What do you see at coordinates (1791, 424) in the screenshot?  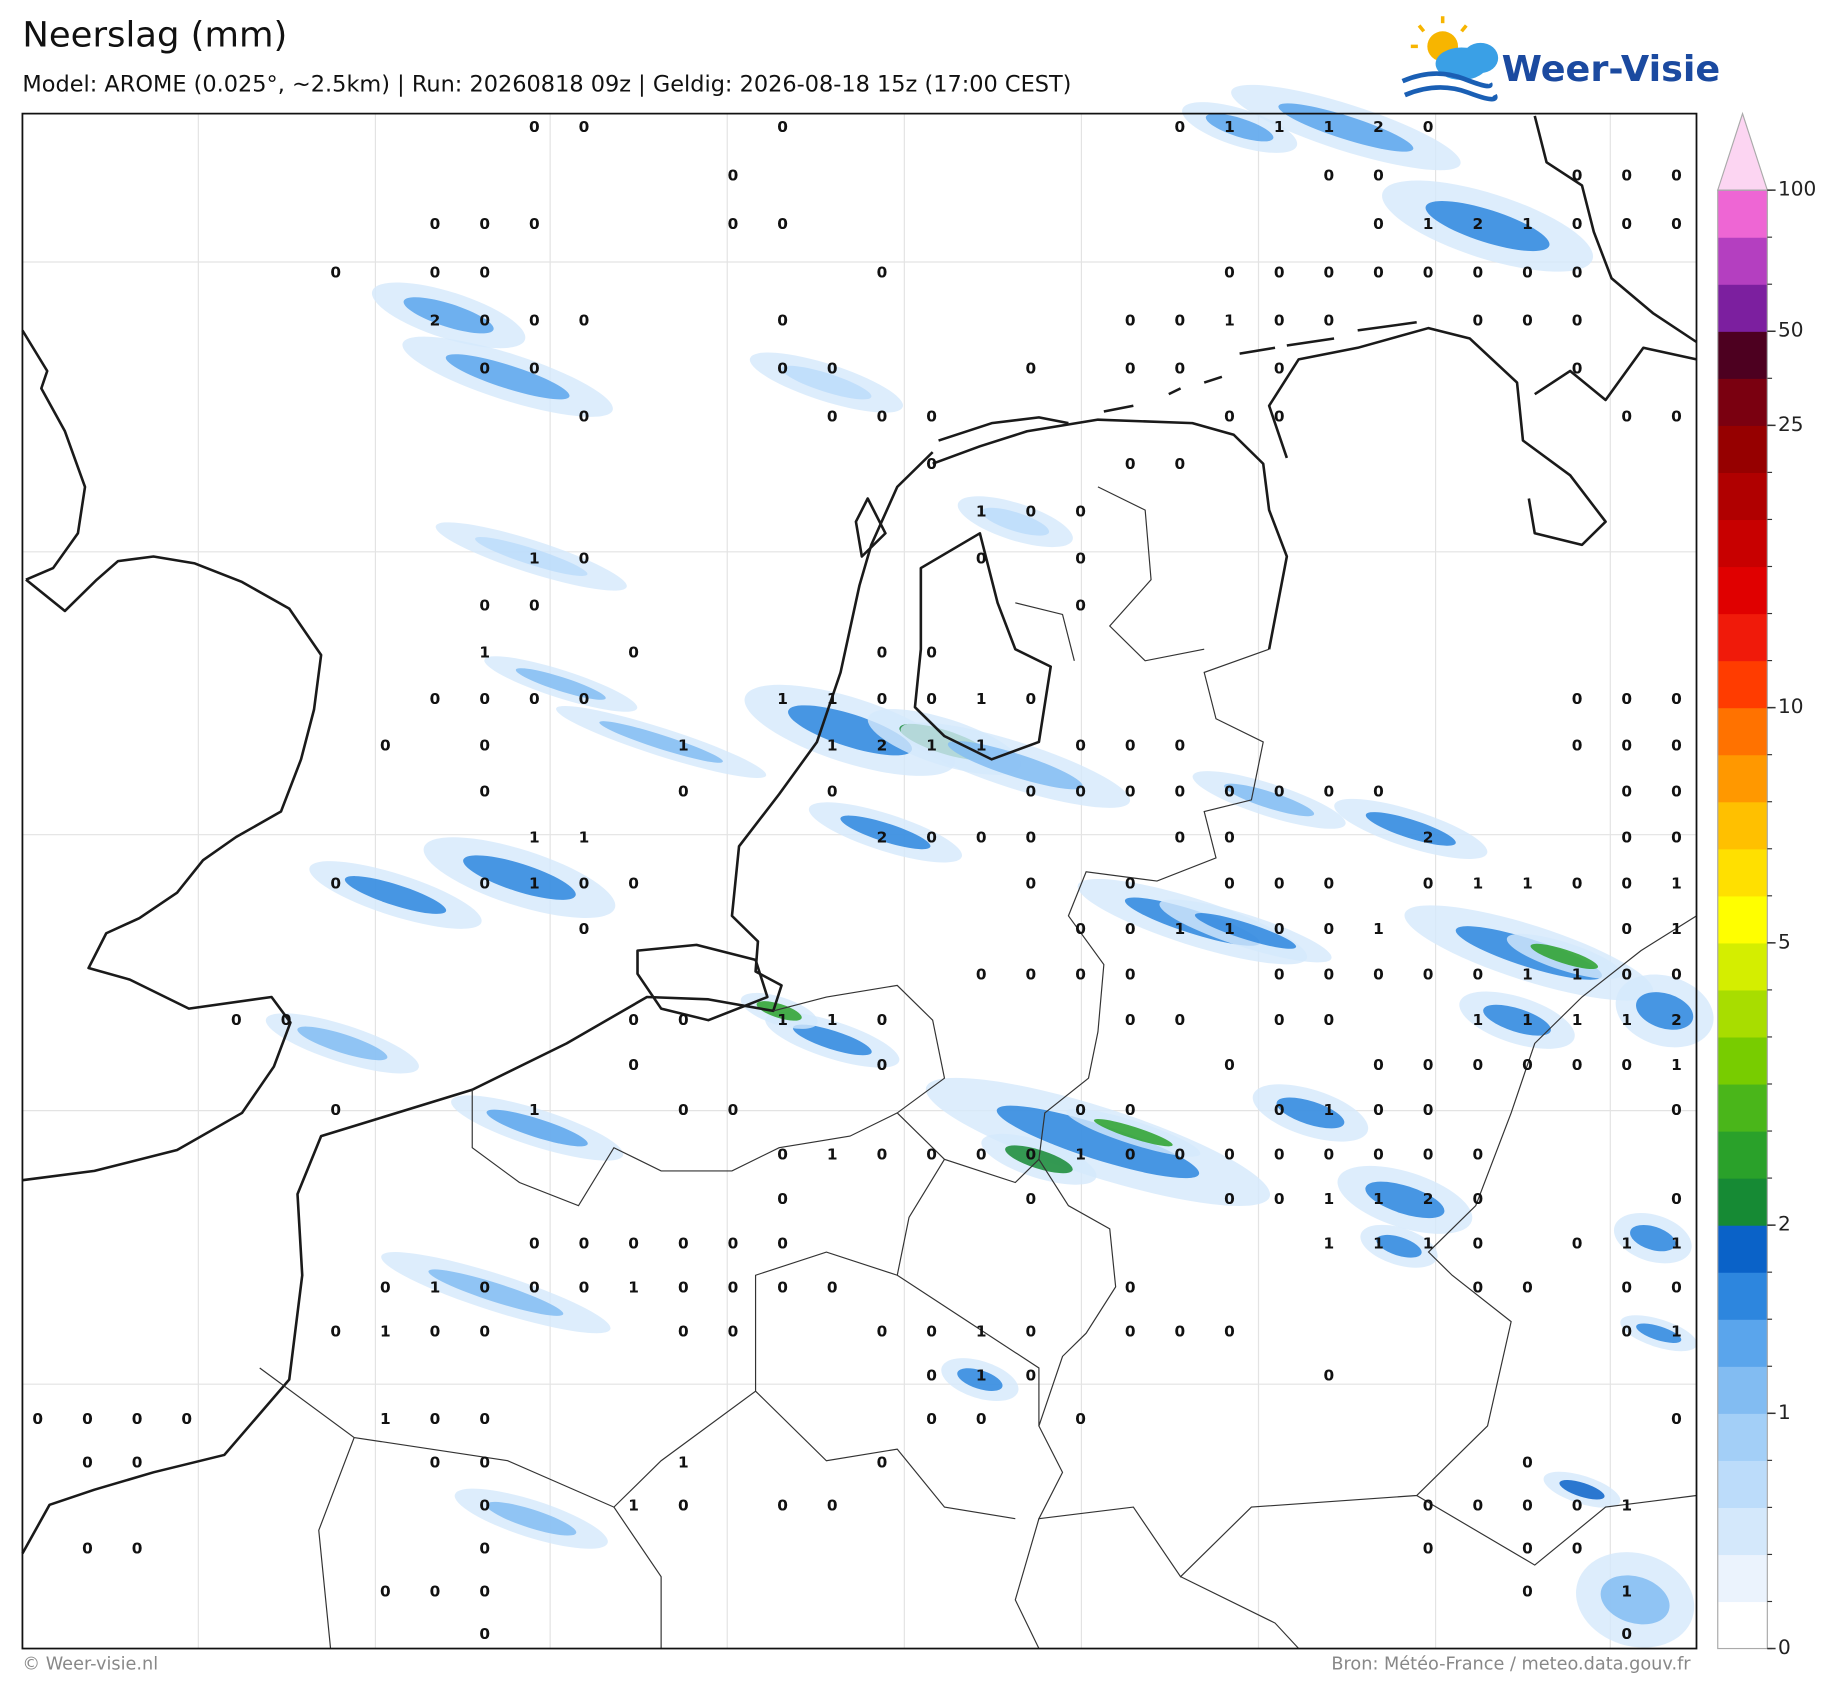 I see `colorbar-tick-label: 25` at bounding box center [1791, 424].